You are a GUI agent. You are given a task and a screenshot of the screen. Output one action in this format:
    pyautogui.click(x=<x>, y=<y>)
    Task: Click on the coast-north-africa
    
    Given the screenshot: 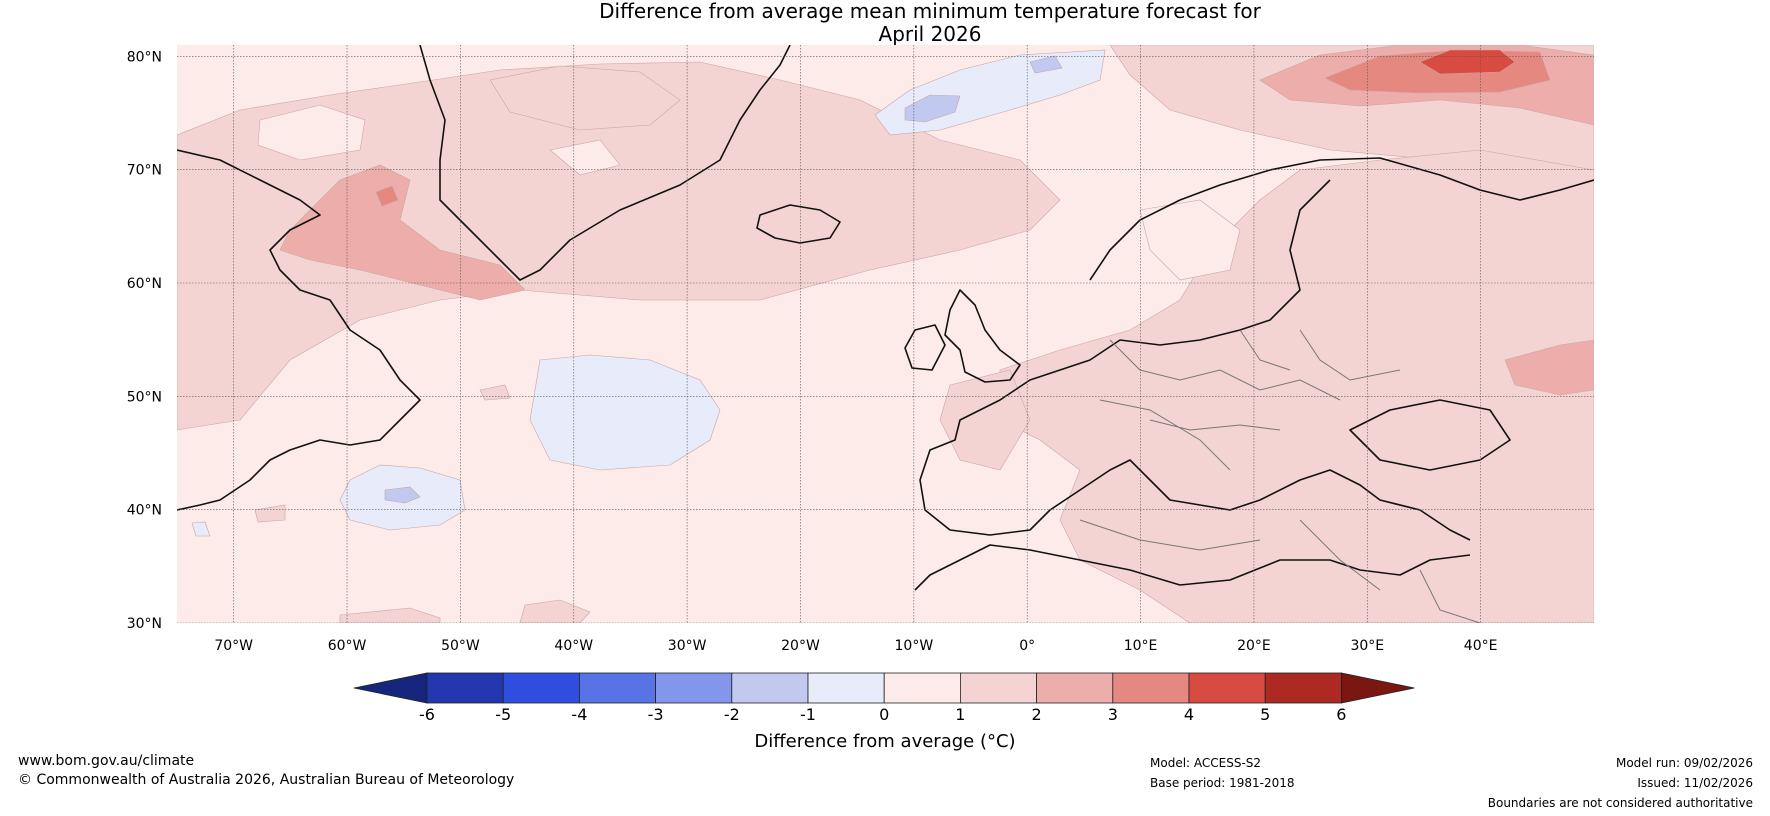 What is the action you would take?
    pyautogui.click(x=1192, y=567)
    